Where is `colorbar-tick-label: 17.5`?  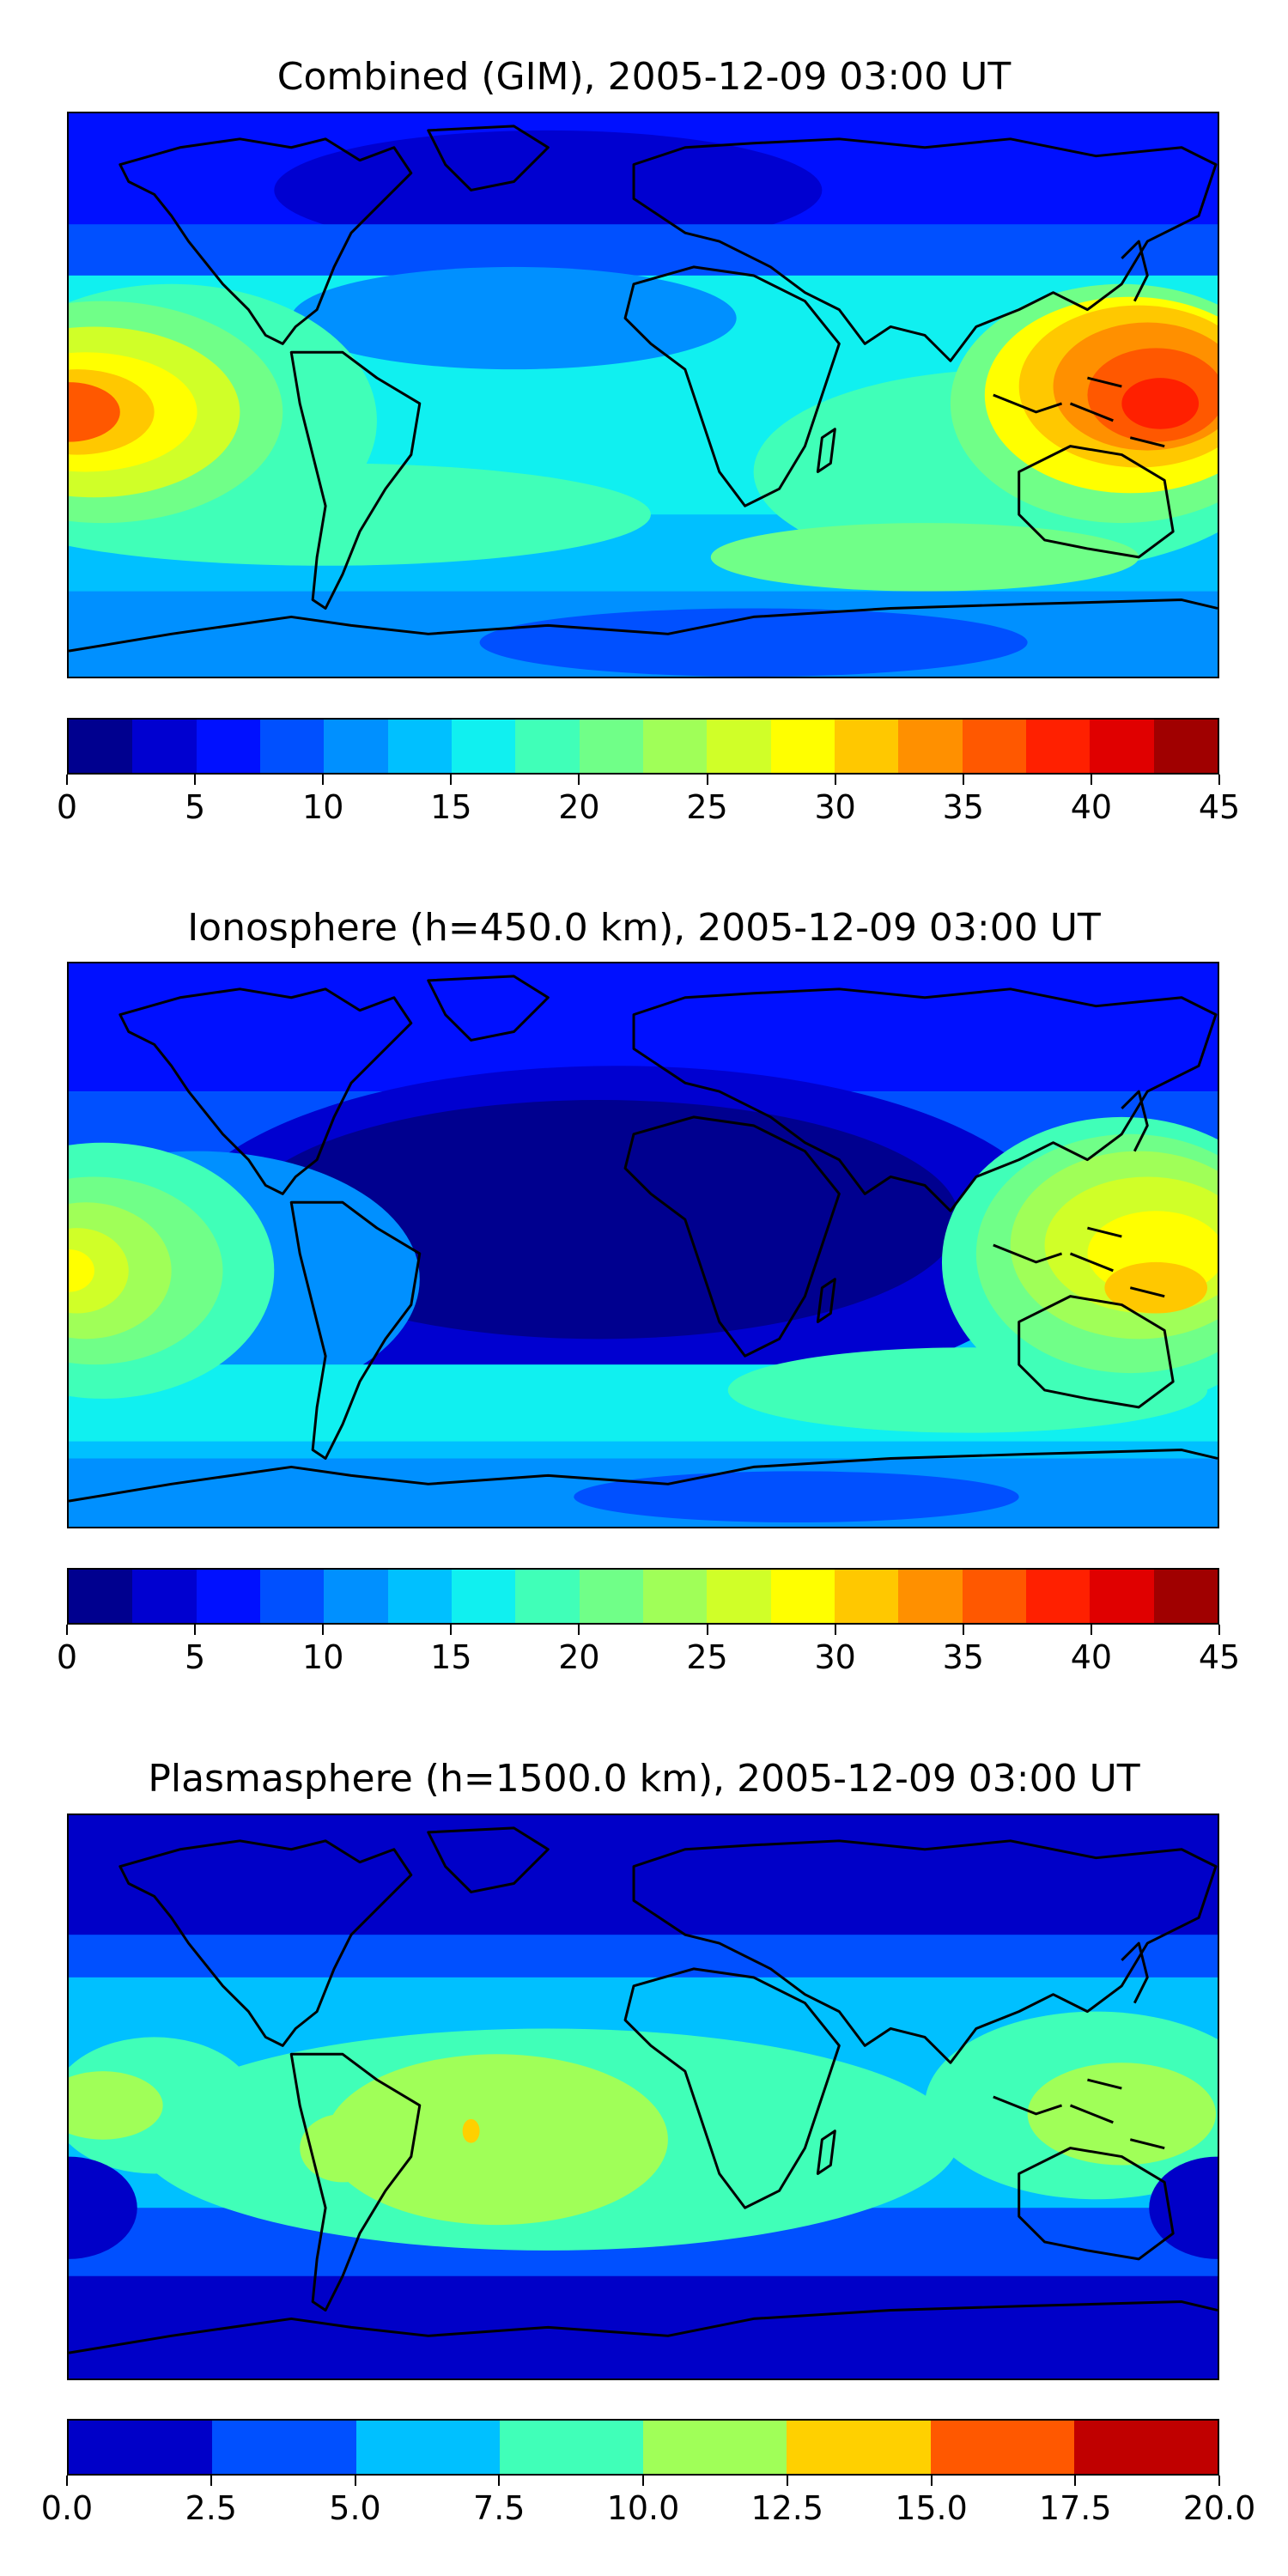
colorbar-tick-label: 17.5 is located at coordinates (1075, 2508).